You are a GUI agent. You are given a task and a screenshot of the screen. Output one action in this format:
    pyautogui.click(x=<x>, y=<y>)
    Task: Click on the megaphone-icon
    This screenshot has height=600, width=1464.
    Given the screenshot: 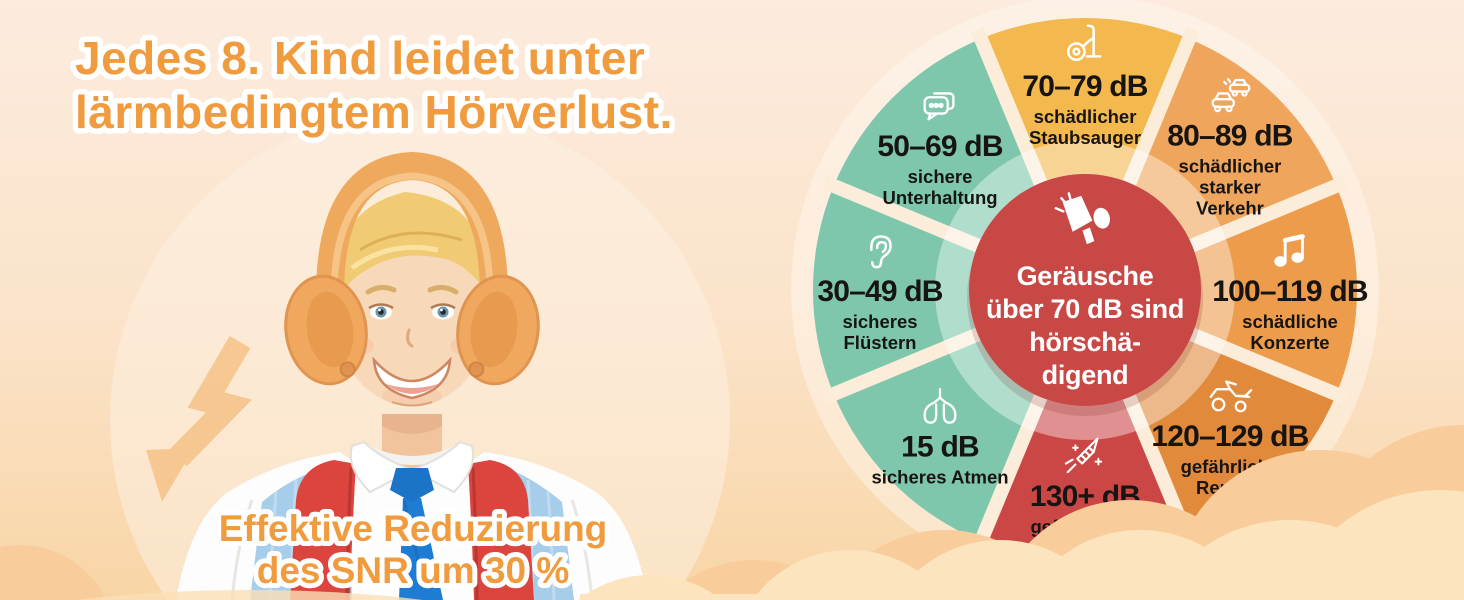 What is the action you would take?
    pyautogui.click(x=1085, y=223)
    